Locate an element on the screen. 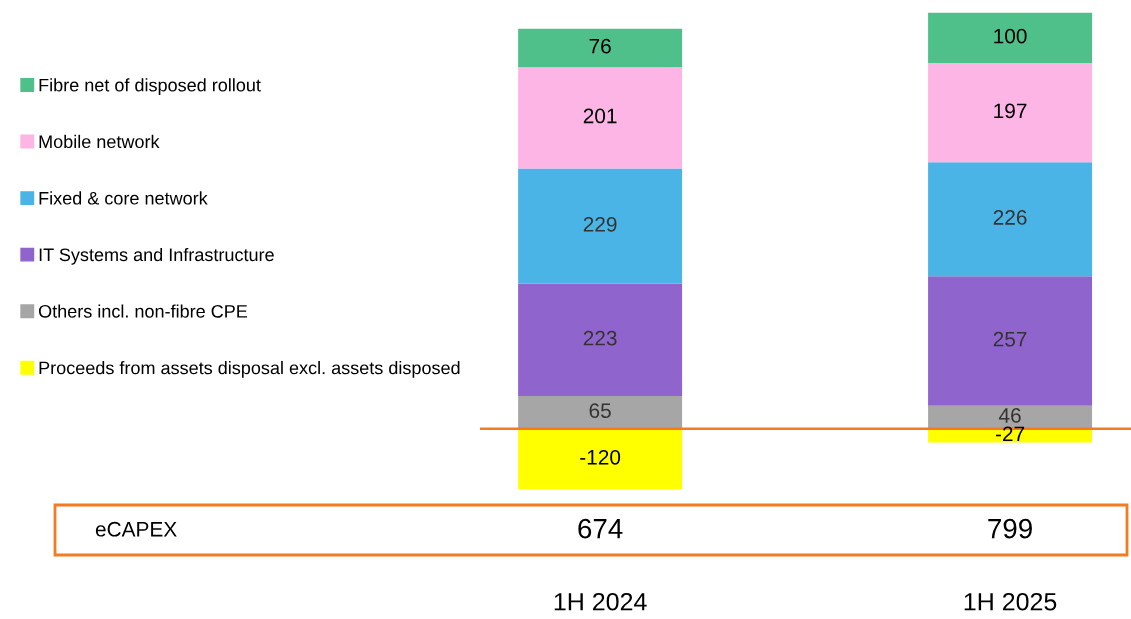  data-label: 76 is located at coordinates (600, 46).